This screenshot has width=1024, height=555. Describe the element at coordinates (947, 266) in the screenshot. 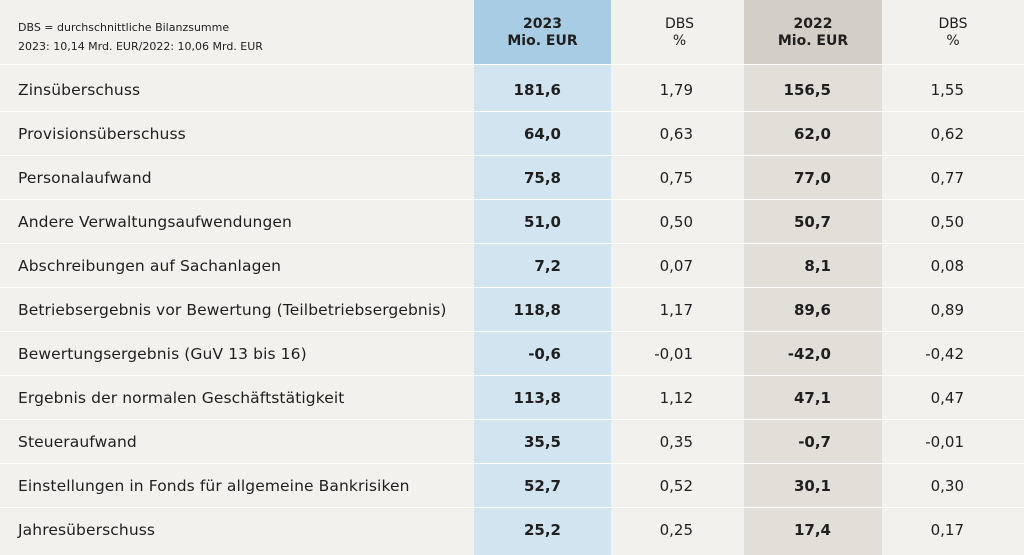

I see `dbs-2022: 0,08` at that location.